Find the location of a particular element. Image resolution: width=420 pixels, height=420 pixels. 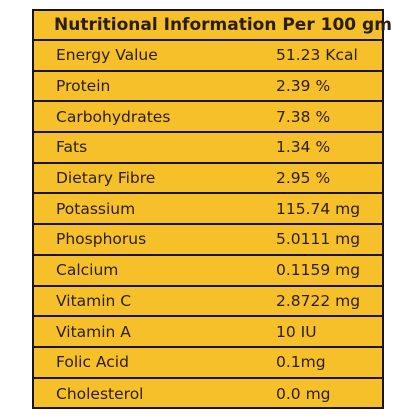

nutrient-row-vitamin-c: Vitamin C 2.8722 mg is located at coordinates (208, 302).